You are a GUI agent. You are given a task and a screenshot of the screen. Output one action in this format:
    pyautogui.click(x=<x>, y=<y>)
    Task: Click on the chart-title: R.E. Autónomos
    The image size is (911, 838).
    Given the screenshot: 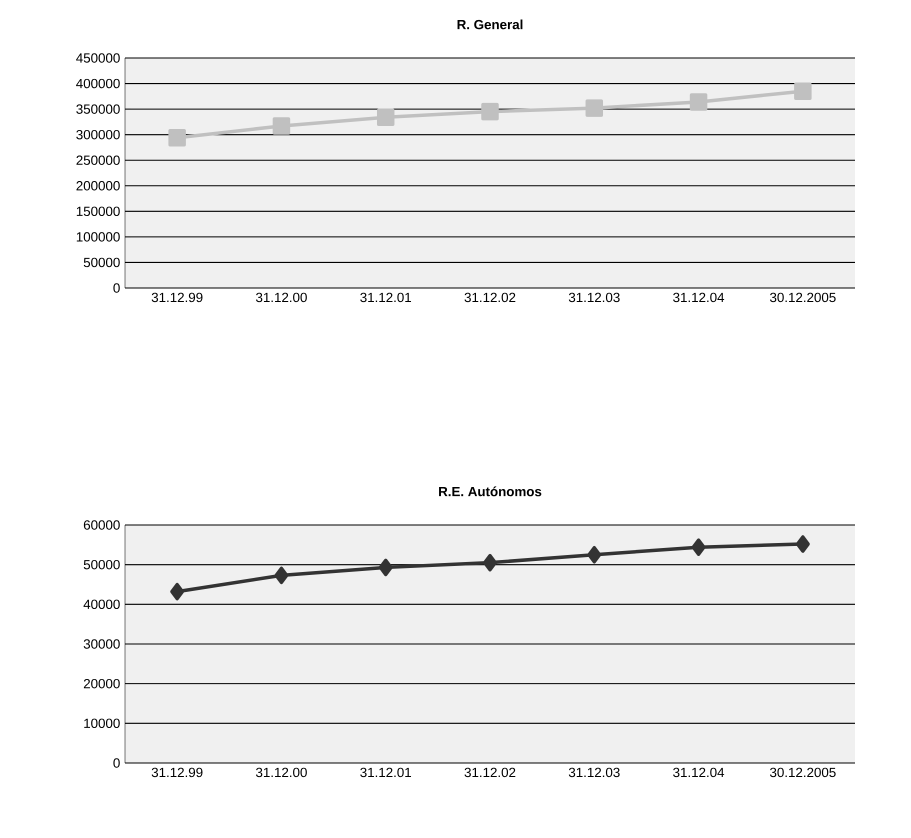 What is the action you would take?
    pyautogui.click(x=490, y=491)
    